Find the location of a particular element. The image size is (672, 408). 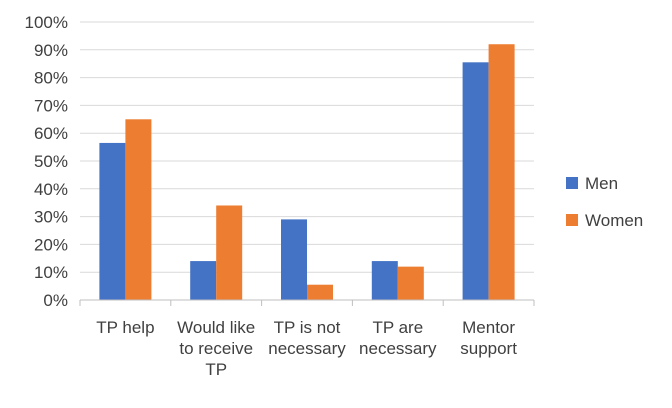

x-category-label: TP help is located at coordinates (125, 327).